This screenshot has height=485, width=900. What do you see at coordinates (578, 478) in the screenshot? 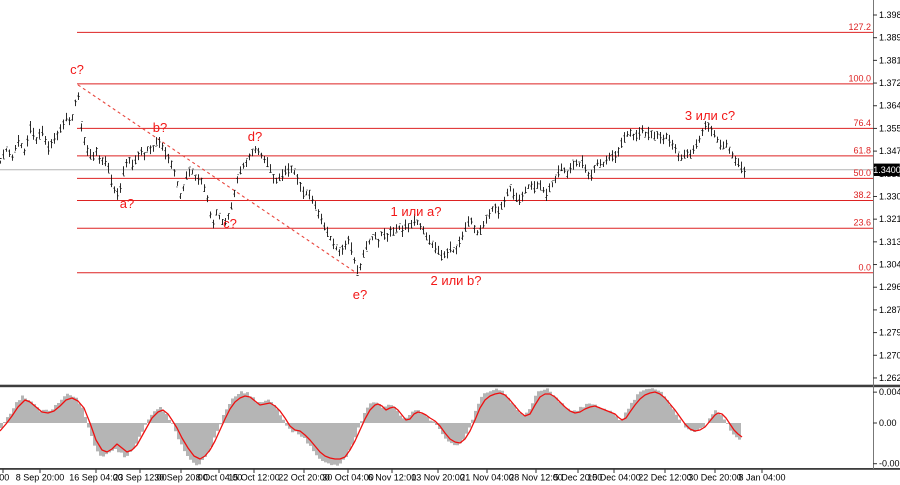
I see `time-label: 5 Dec 20:00` at bounding box center [578, 478].